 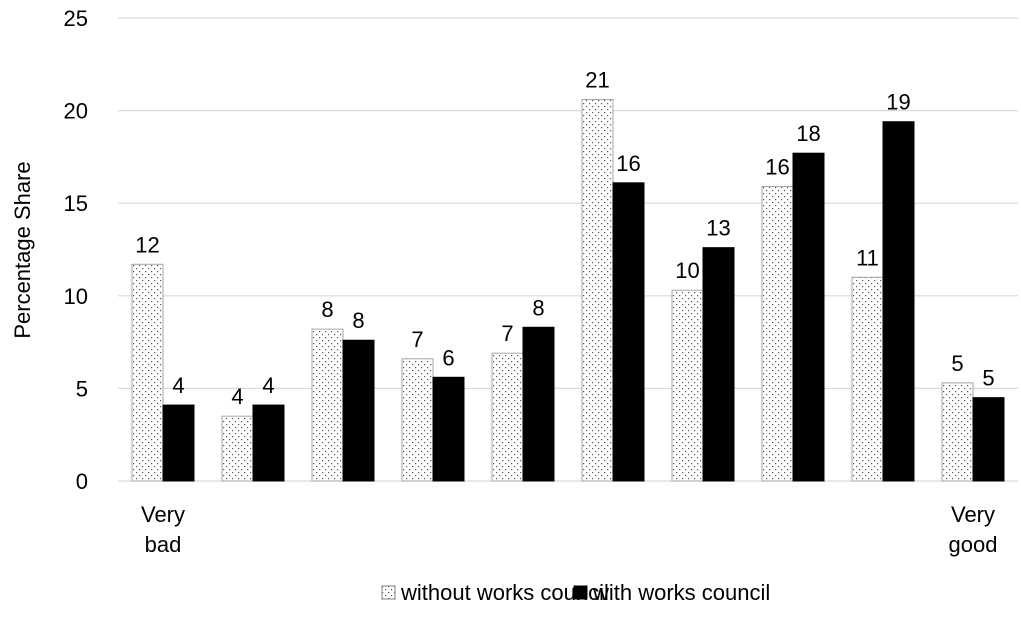 What do you see at coordinates (448, 357) in the screenshot?
I see `data-label: 6` at bounding box center [448, 357].